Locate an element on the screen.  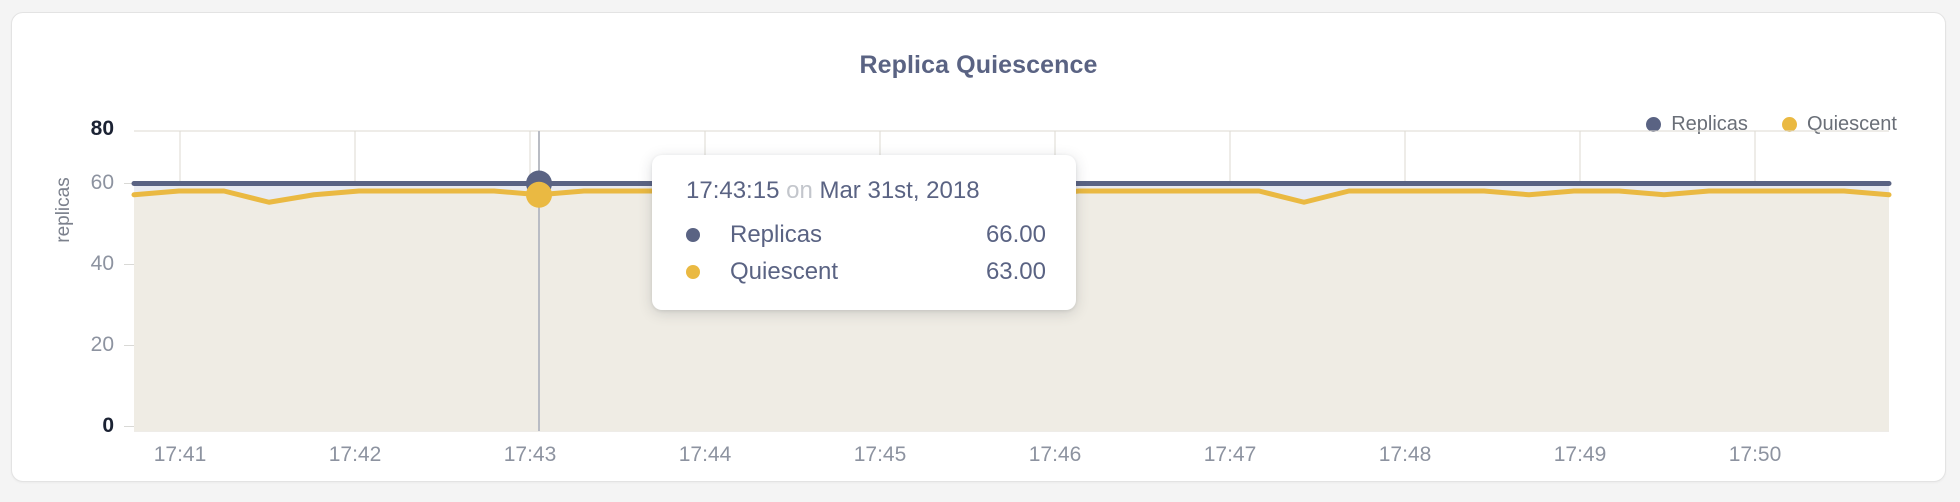
x-tick-7: 17:48 is located at coordinates (1405, 454).